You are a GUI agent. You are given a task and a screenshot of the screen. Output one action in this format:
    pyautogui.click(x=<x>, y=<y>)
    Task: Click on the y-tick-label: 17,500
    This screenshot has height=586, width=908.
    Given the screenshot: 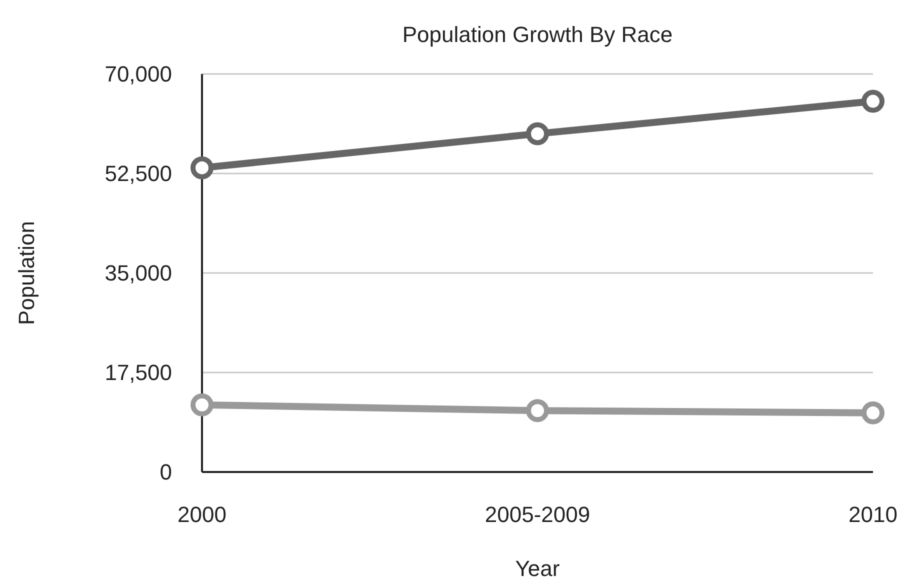 What is the action you would take?
    pyautogui.click(x=138, y=373)
    